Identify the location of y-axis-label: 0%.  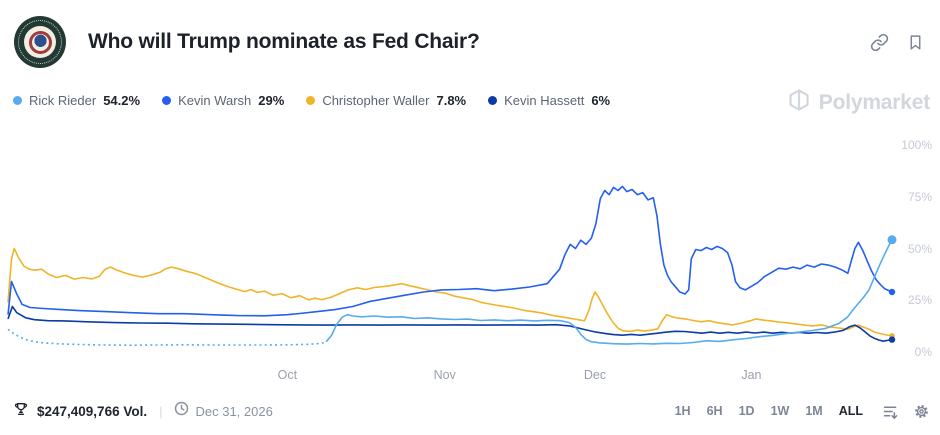
(923, 352).